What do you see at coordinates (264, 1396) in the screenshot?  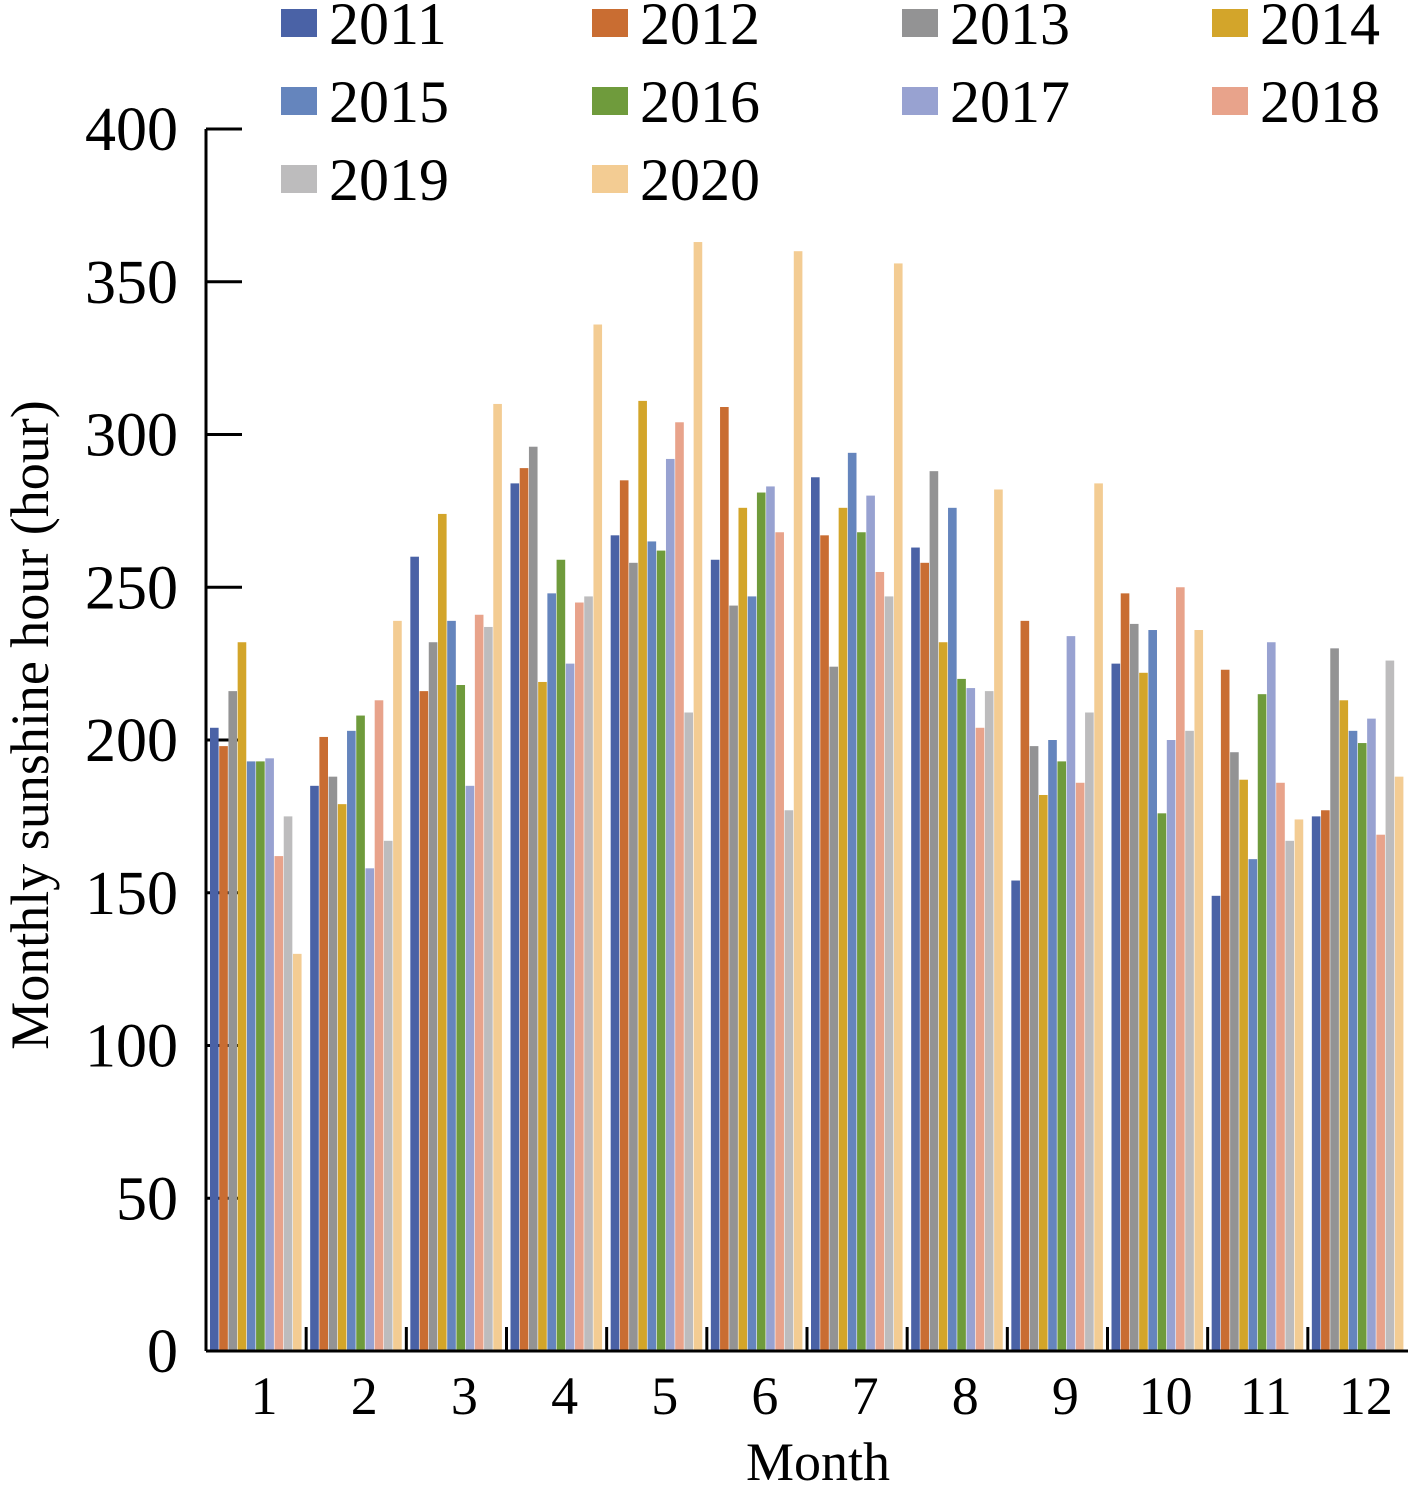 I see `x-tick-label: 1` at bounding box center [264, 1396].